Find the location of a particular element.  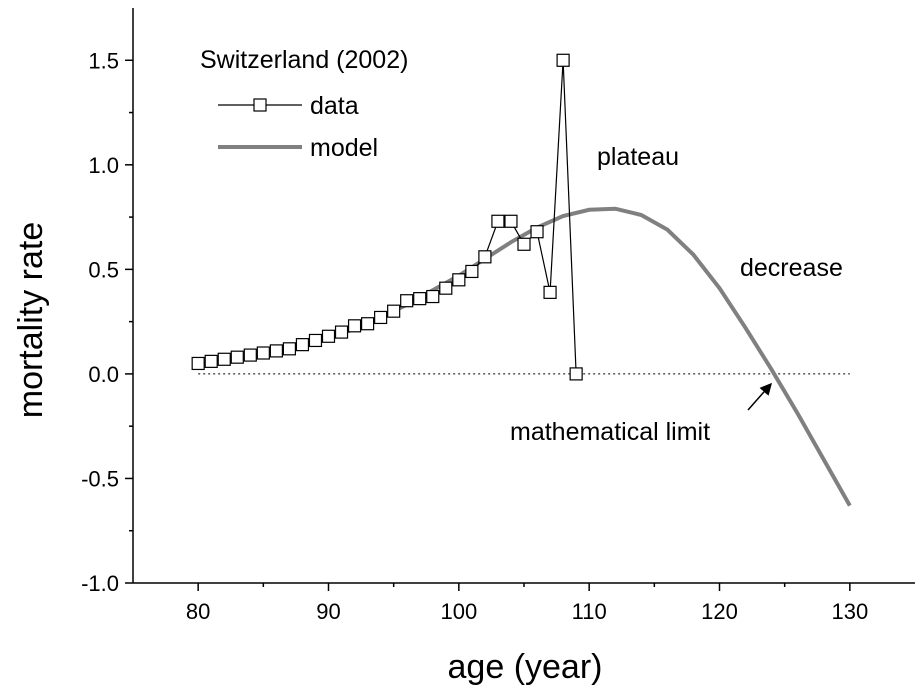

annotation: plateau is located at coordinates (638, 157).